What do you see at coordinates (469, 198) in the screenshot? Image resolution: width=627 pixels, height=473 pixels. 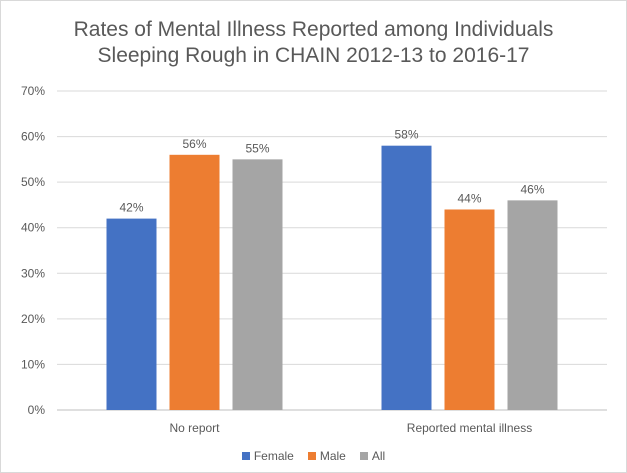 I see `data-label: 44%` at bounding box center [469, 198].